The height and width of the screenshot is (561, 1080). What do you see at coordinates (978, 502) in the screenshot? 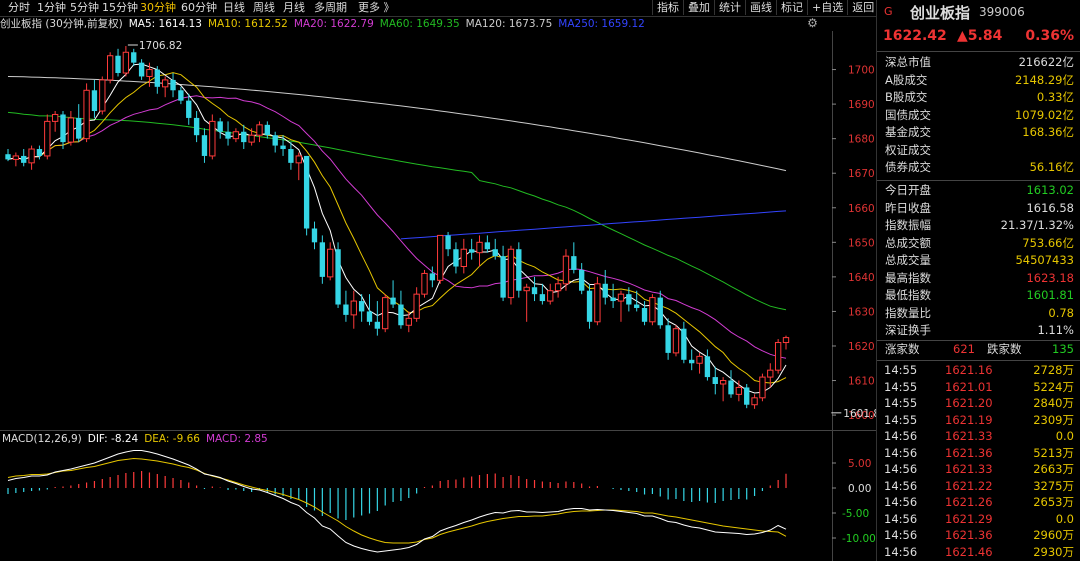
I see `tick-row: 14:56 1621.26 2653万` at bounding box center [978, 502].